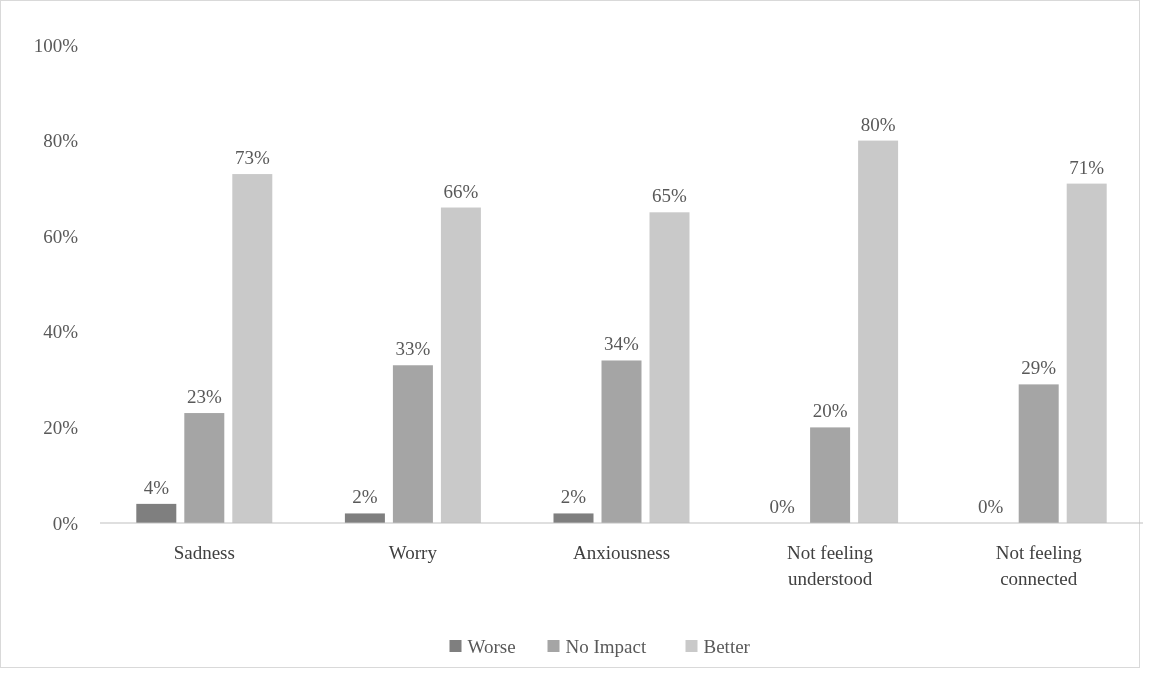  Describe the element at coordinates (606, 646) in the screenshot. I see `legend-label: No Impact` at that location.